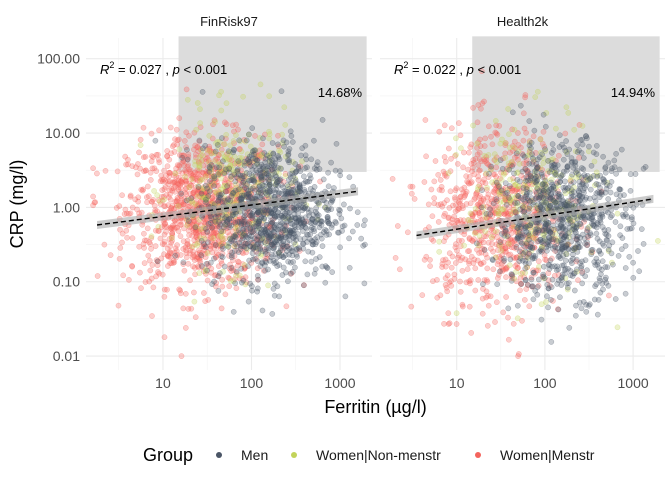 The height and width of the screenshot is (480, 672). What do you see at coordinates (143, 69) in the screenshot?
I see `r2-value: = 0.027 ,` at bounding box center [143, 69].